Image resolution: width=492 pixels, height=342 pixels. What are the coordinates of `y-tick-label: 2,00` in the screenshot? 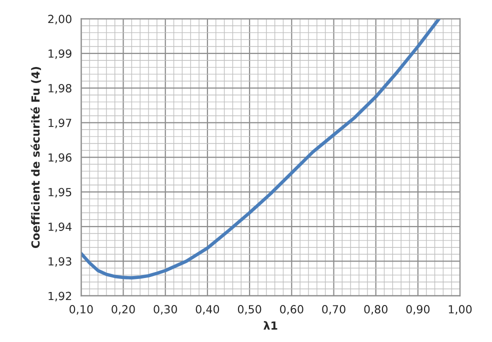 It's located at (60, 19).